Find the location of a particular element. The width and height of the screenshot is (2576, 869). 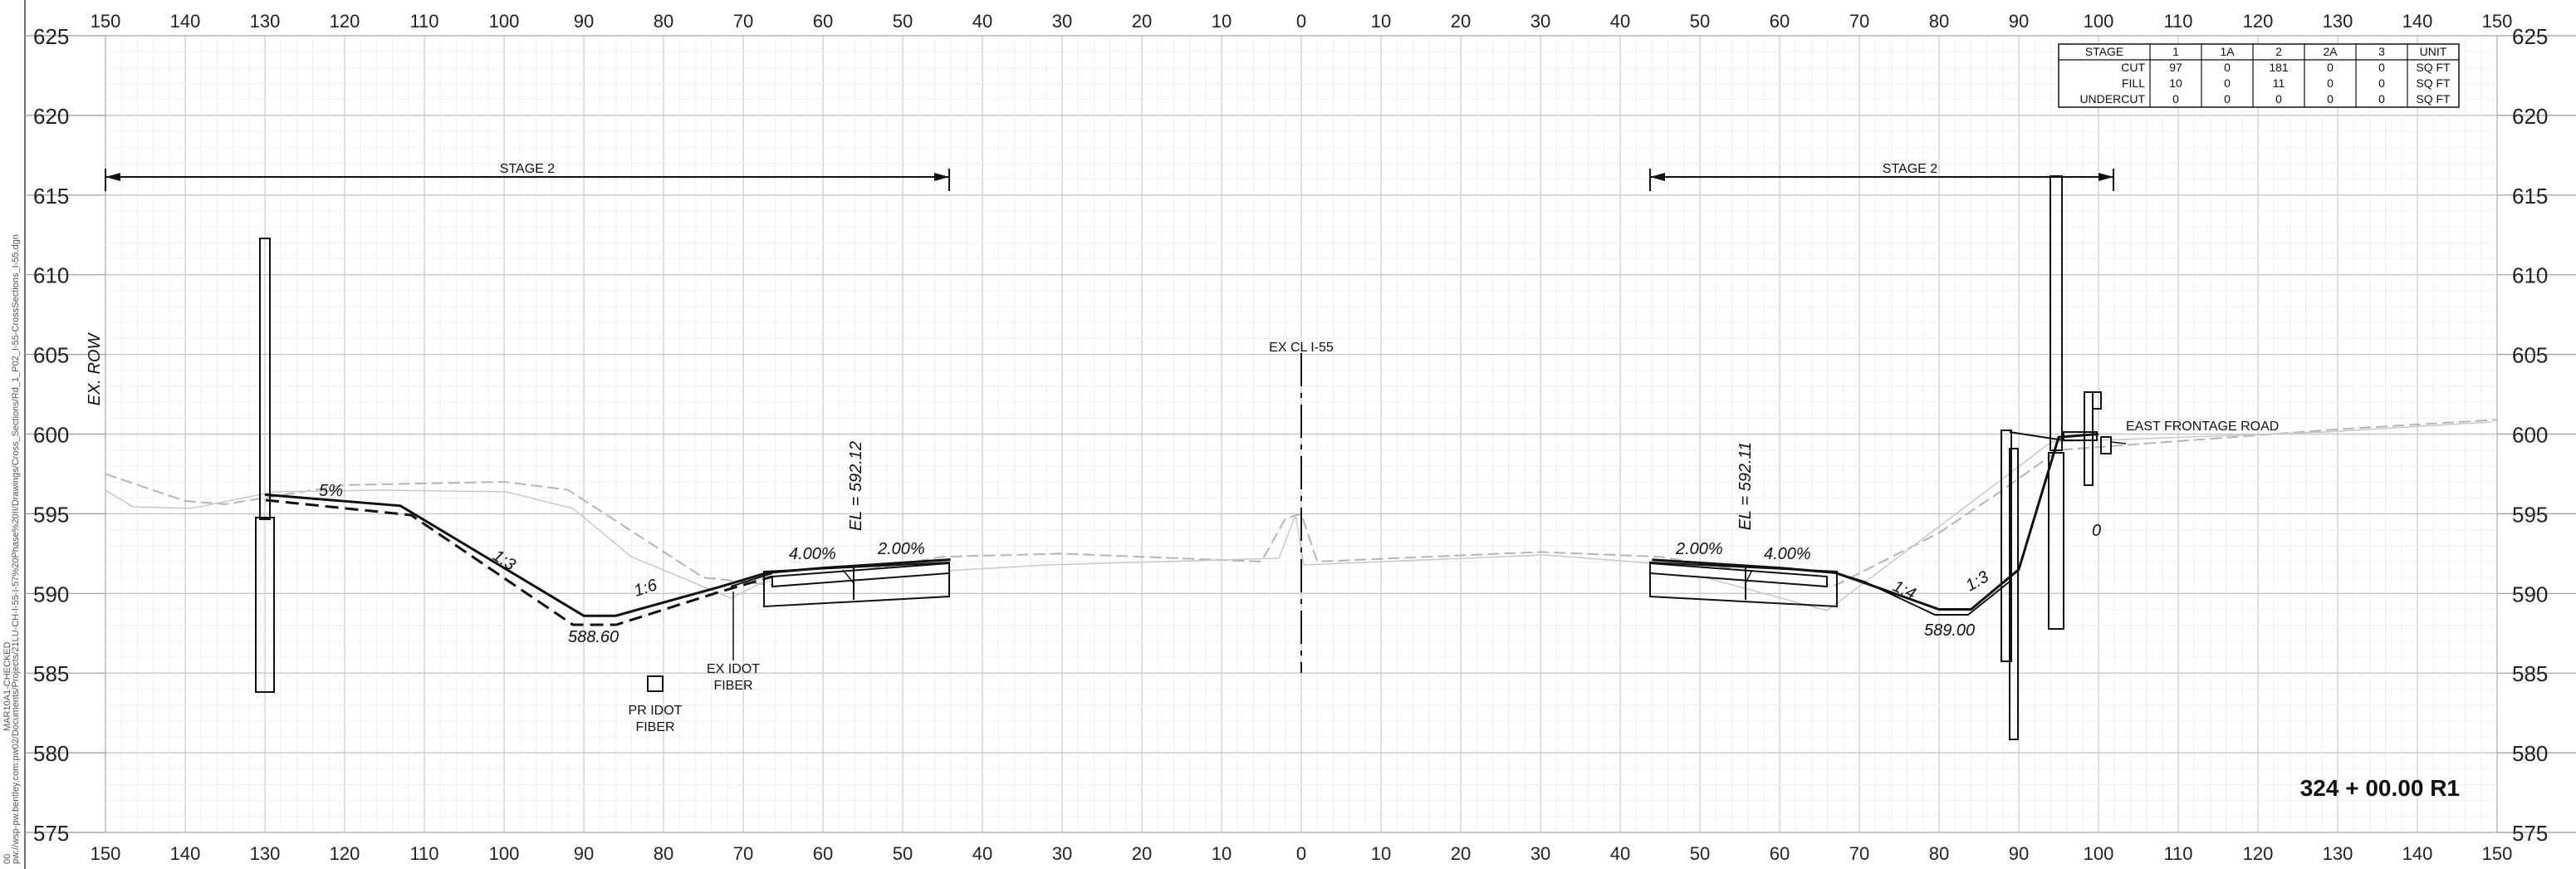

pr-idot-fiber-label: PR IDOT is located at coordinates (656, 711).